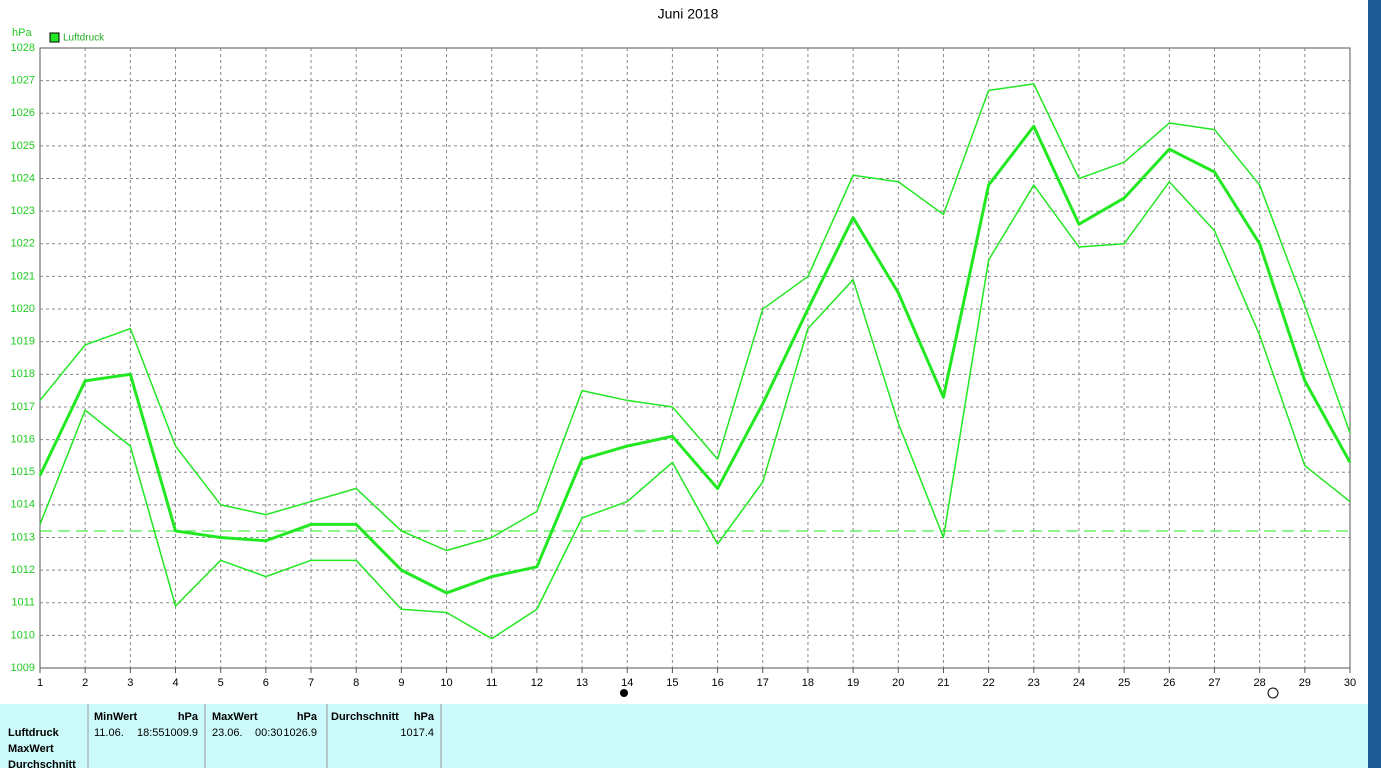 This screenshot has width=1381, height=768. I want to click on y-tick-label: 1013, so click(23, 537).